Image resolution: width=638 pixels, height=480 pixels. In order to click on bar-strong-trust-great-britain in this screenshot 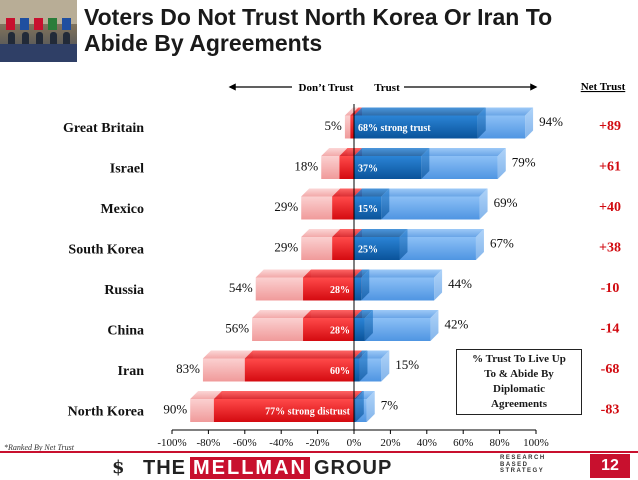, I will do `click(420, 123)`.